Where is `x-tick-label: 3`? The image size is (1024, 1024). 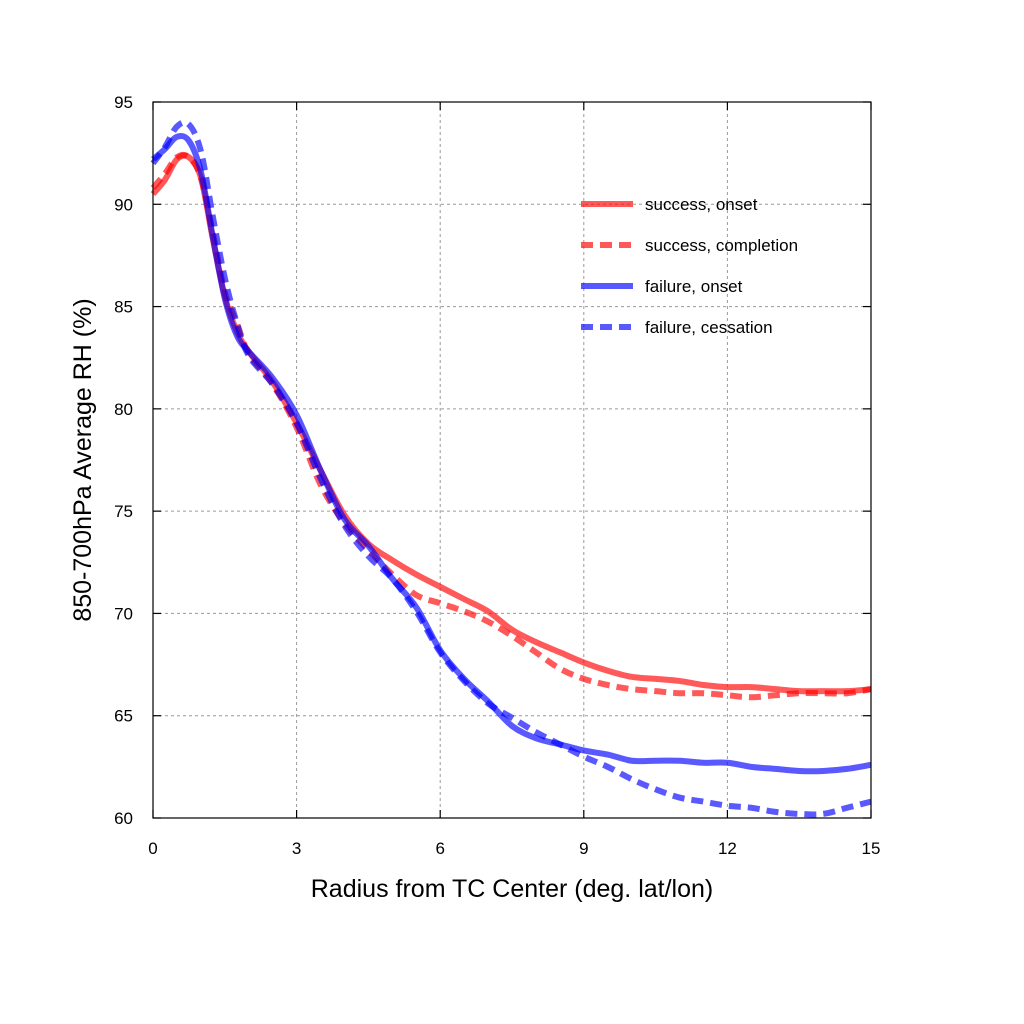
x-tick-label: 3 is located at coordinates (296, 848).